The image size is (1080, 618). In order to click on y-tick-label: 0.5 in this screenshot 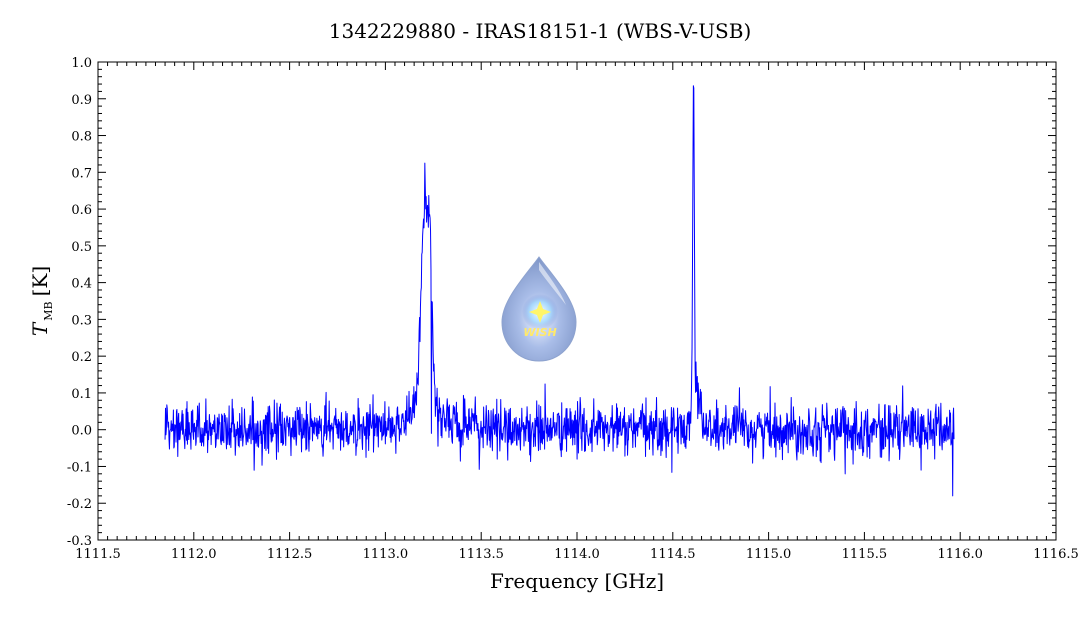, I will do `click(81, 247)`.